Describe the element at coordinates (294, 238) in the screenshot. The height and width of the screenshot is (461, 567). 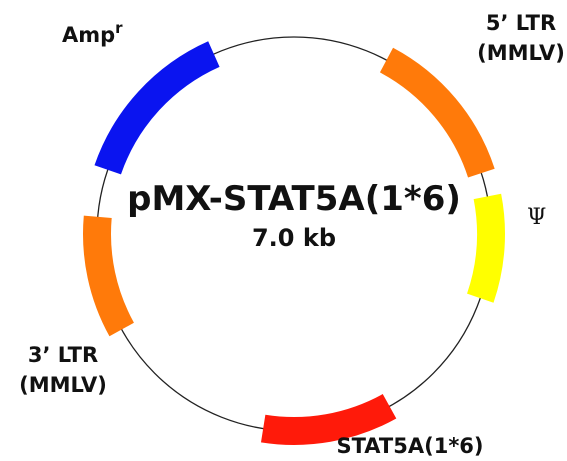
I see `plasmid-size: 7.0 kb` at that location.